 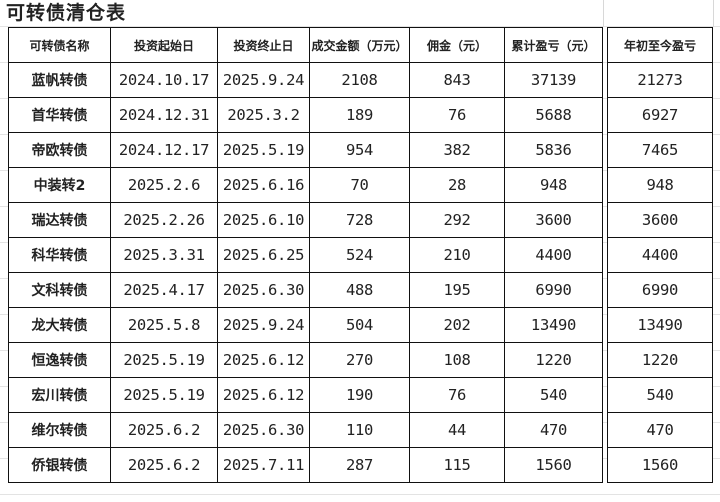 I want to click on value-cell: 843, so click(x=457, y=80).